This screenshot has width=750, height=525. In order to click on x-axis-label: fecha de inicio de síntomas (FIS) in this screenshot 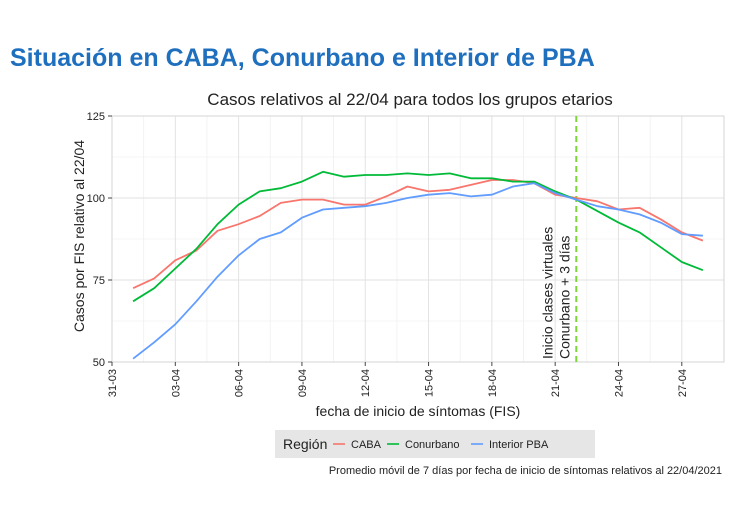, I will do `click(418, 411)`.